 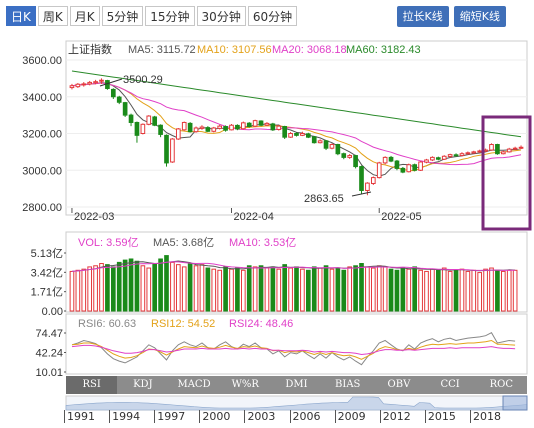 What do you see at coordinates (296, 403) in the screenshot?
I see `timeline-sparkline` at bounding box center [296, 403].